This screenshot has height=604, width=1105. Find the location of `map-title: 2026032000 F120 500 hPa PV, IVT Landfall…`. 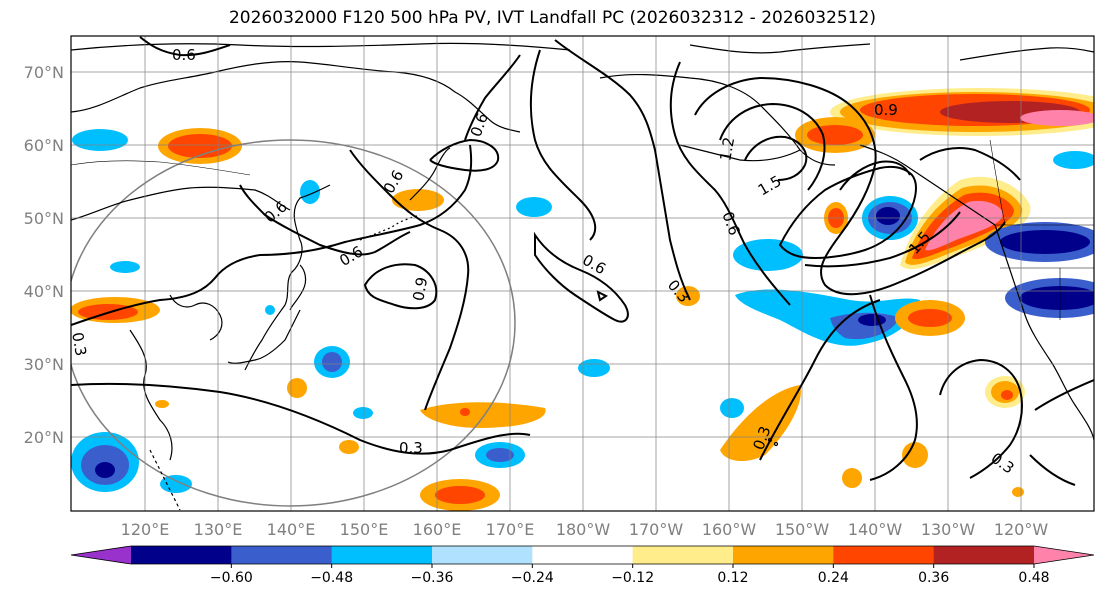

map-title: 2026032000 F120 500 hPa PV, IVT Landfall… is located at coordinates (552, 18).